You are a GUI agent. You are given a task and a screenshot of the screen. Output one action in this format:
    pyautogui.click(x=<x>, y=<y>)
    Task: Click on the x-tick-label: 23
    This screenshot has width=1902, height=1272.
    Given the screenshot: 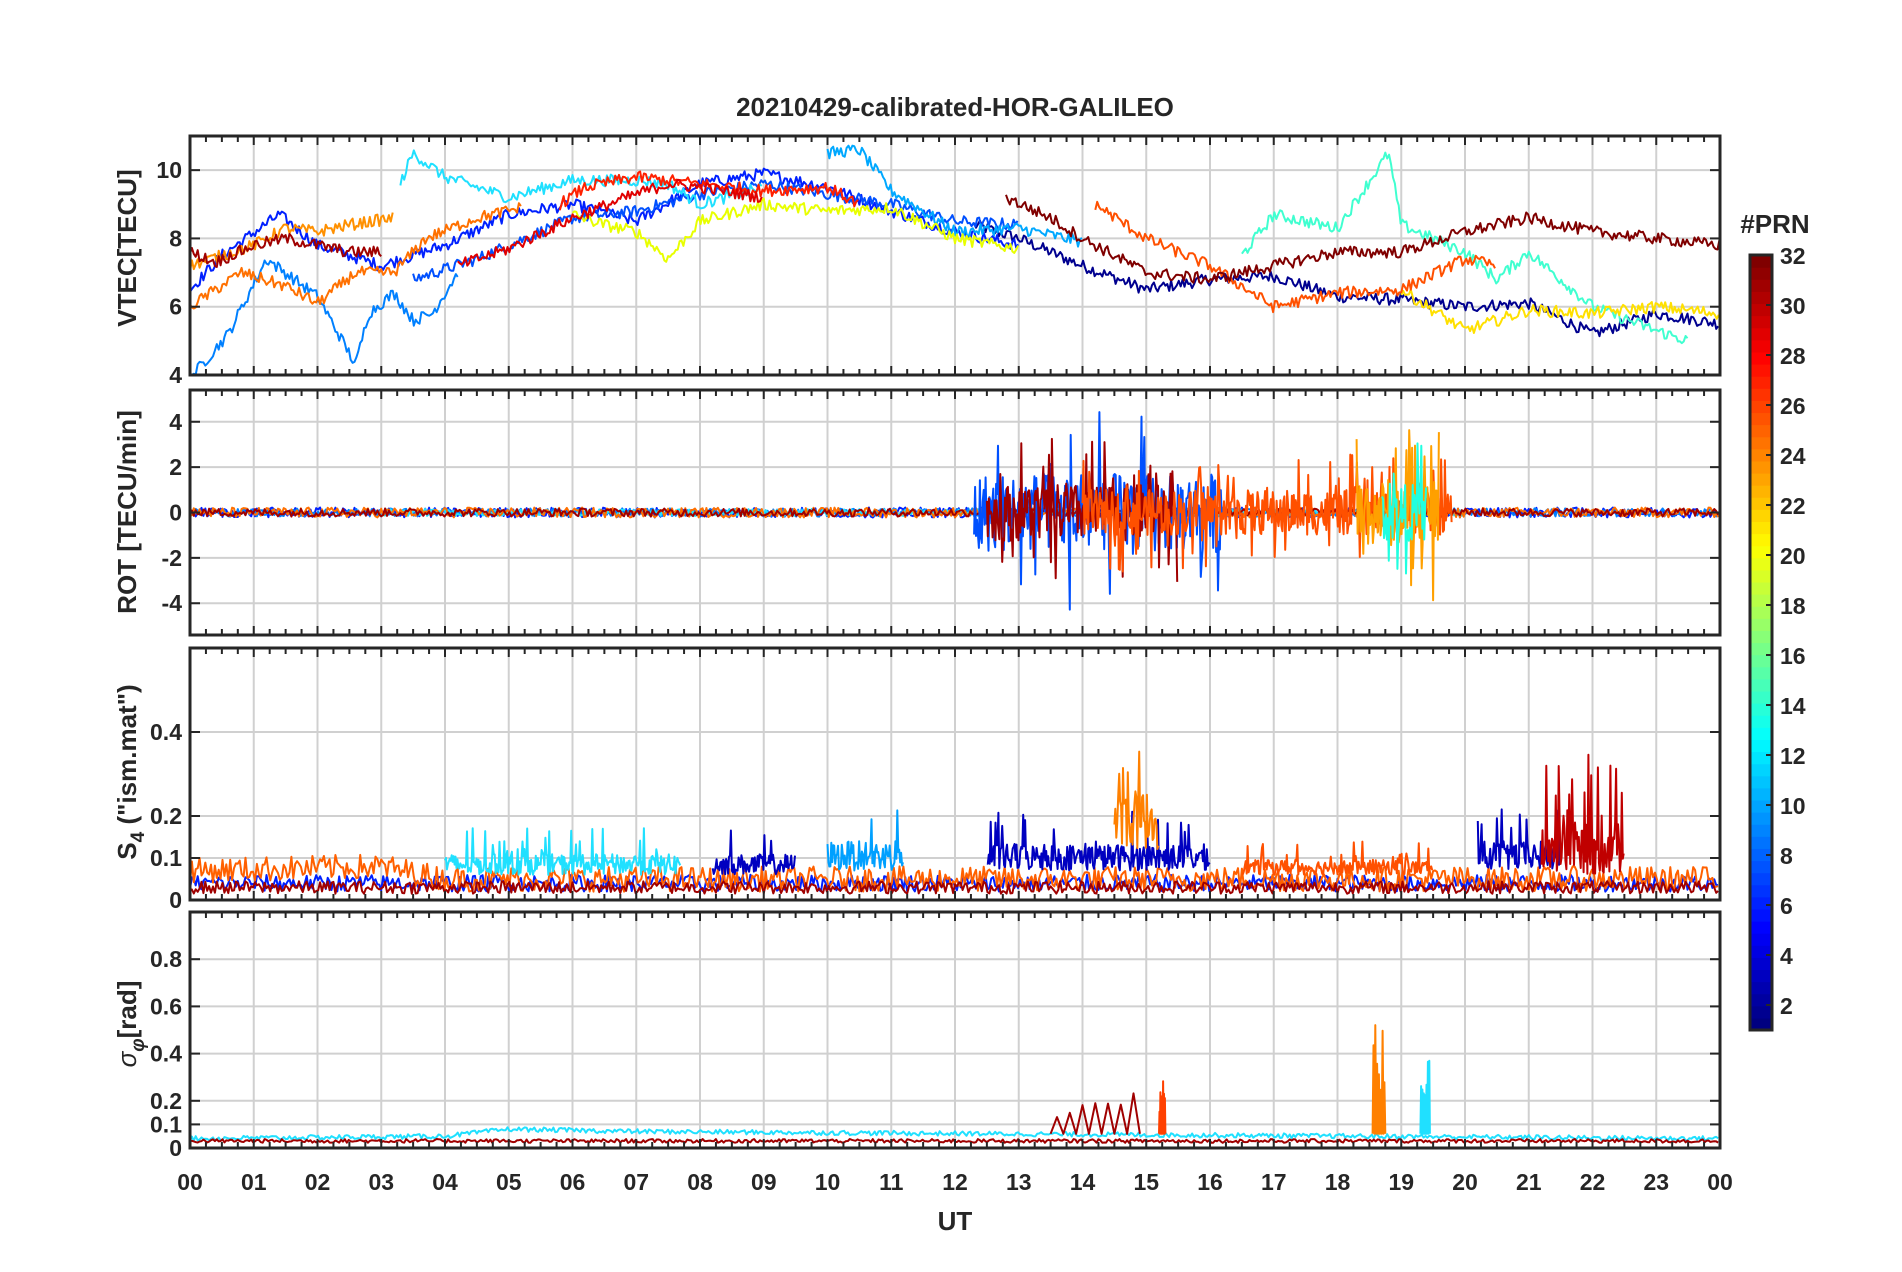 What is the action you would take?
    pyautogui.click(x=1656, y=1182)
    